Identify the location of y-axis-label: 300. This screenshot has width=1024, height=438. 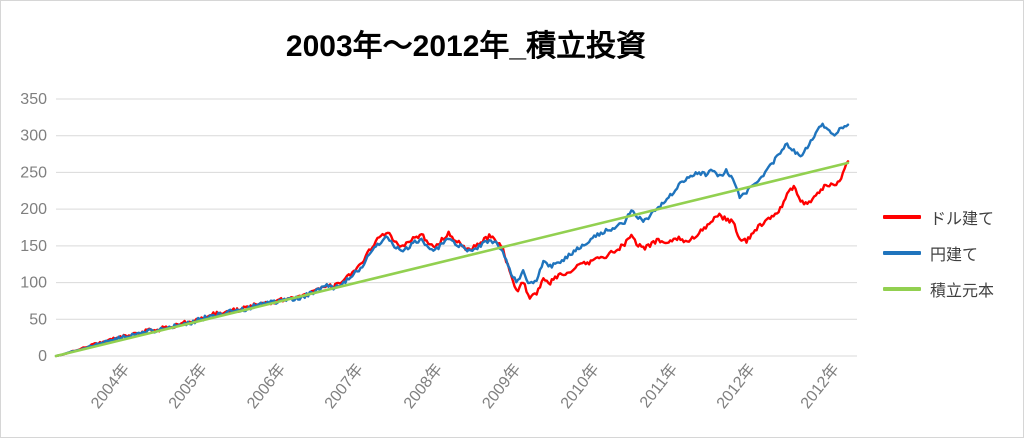
(33, 136).